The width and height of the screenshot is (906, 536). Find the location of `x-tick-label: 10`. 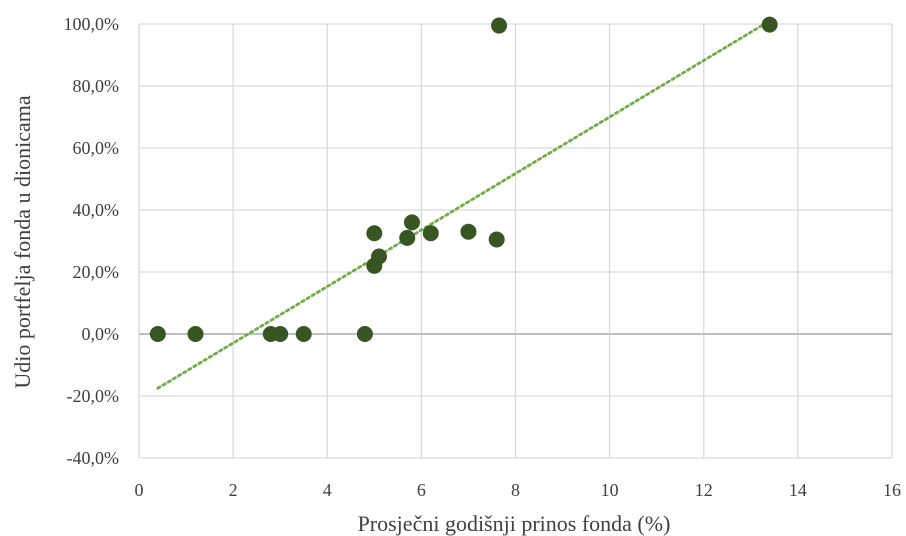

x-tick-label: 10 is located at coordinates (610, 490).